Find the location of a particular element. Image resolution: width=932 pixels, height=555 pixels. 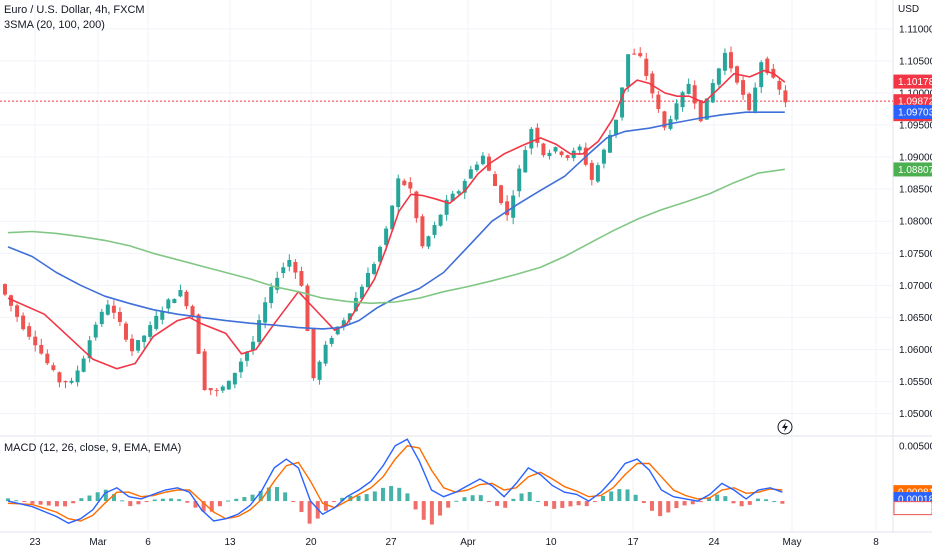

macd-tag-label: 0.00018 is located at coordinates (915, 500).